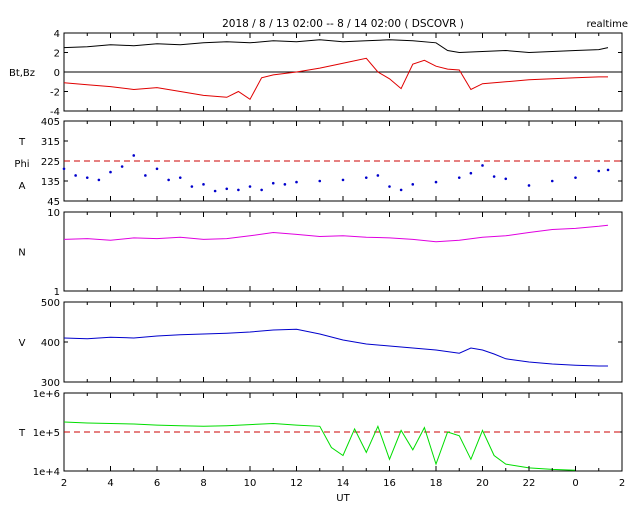 The height and width of the screenshot is (512, 640). Describe the element at coordinates (46, 433) in the screenshot. I see `y-tick-label: 1e+5` at that location.